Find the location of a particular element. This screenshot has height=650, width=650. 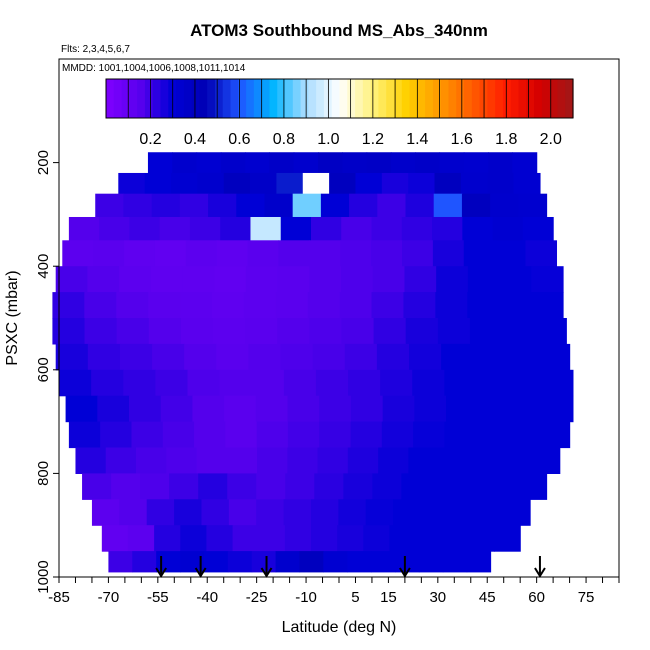

y-tick-label: 400 is located at coordinates (43, 266).